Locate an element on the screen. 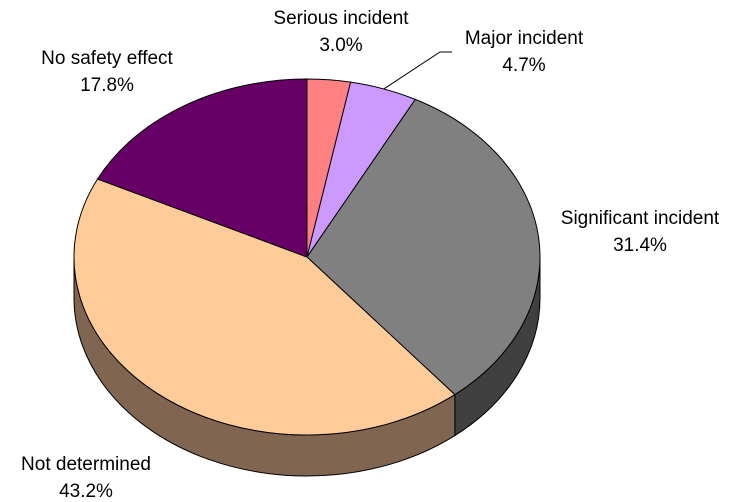  slice-label-serious-incident: Serious incident is located at coordinates (341, 18).